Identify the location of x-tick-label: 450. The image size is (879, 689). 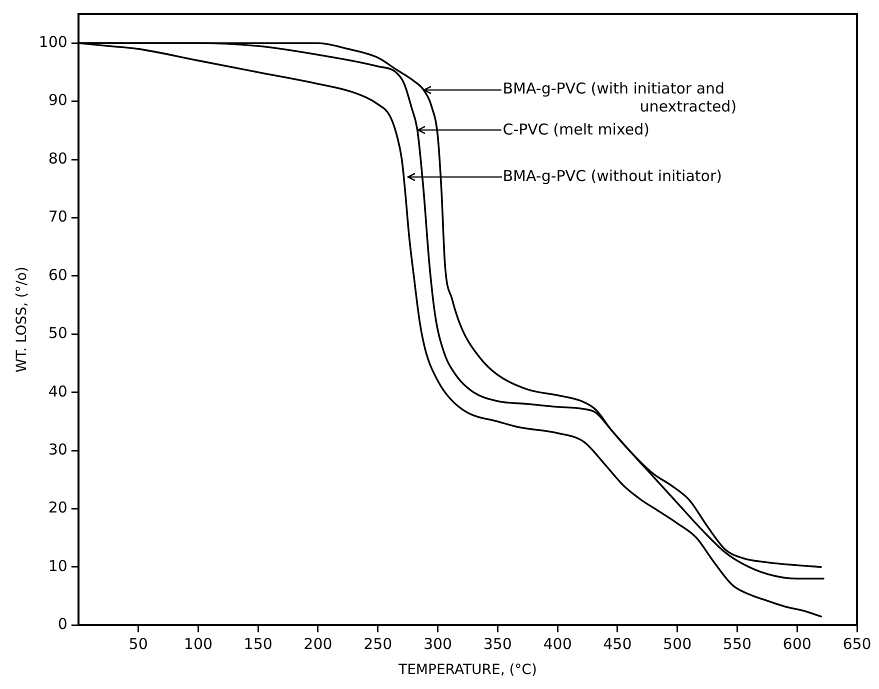
(617, 644).